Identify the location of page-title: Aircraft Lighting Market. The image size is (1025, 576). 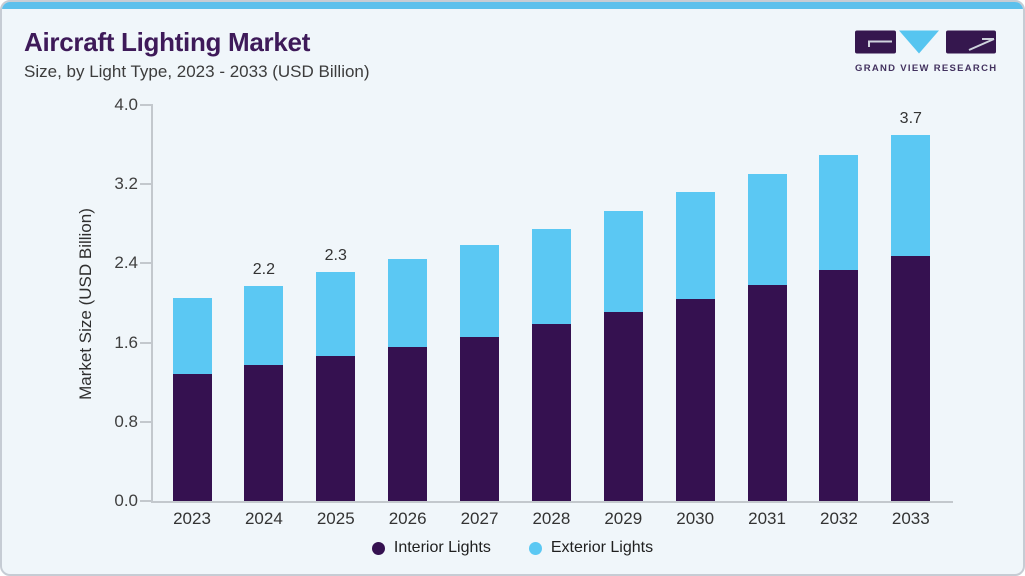
(167, 42).